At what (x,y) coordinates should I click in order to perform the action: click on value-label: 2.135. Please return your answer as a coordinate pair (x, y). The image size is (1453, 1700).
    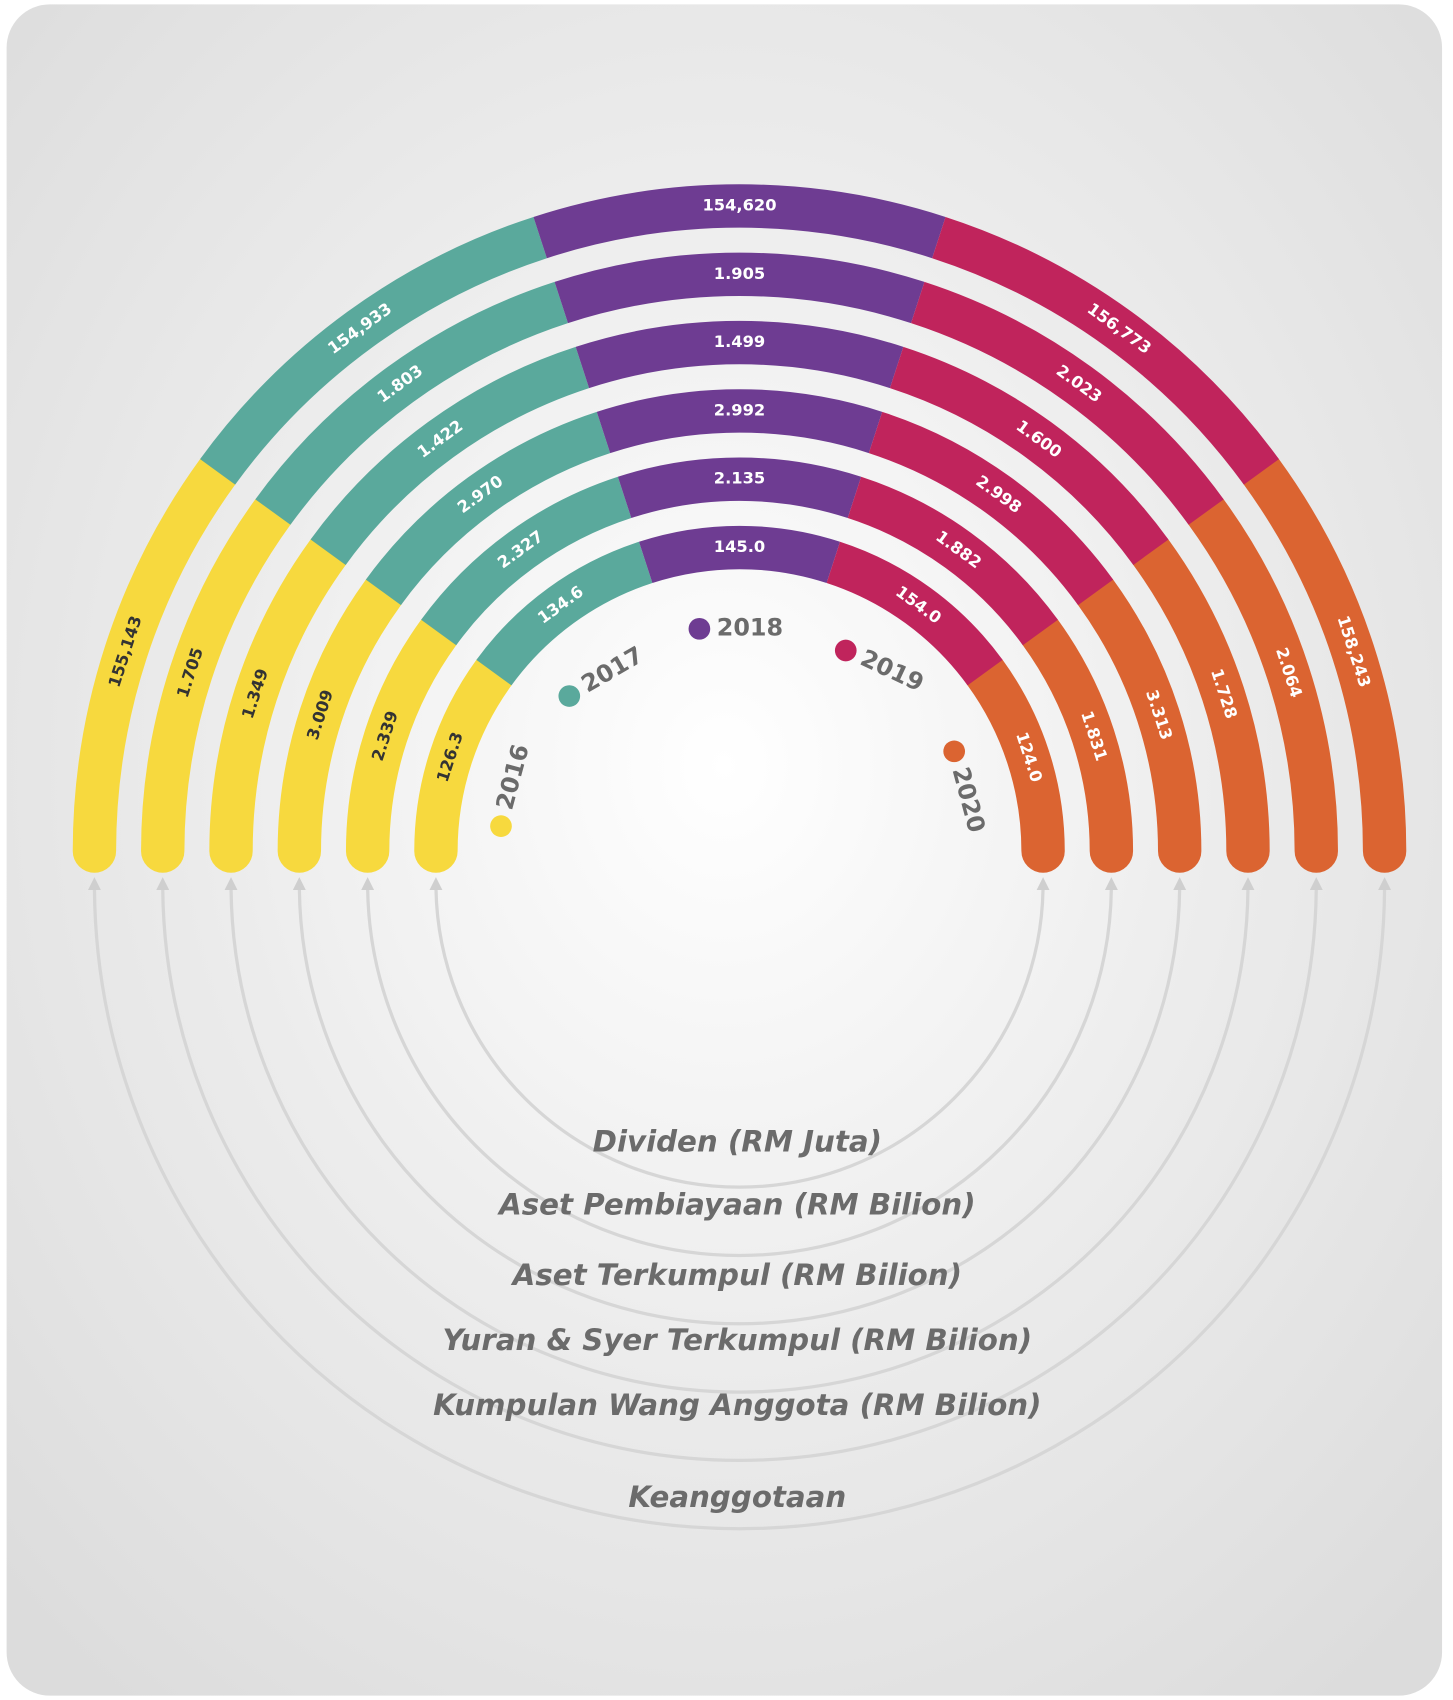
    Looking at the image, I should click on (739, 478).